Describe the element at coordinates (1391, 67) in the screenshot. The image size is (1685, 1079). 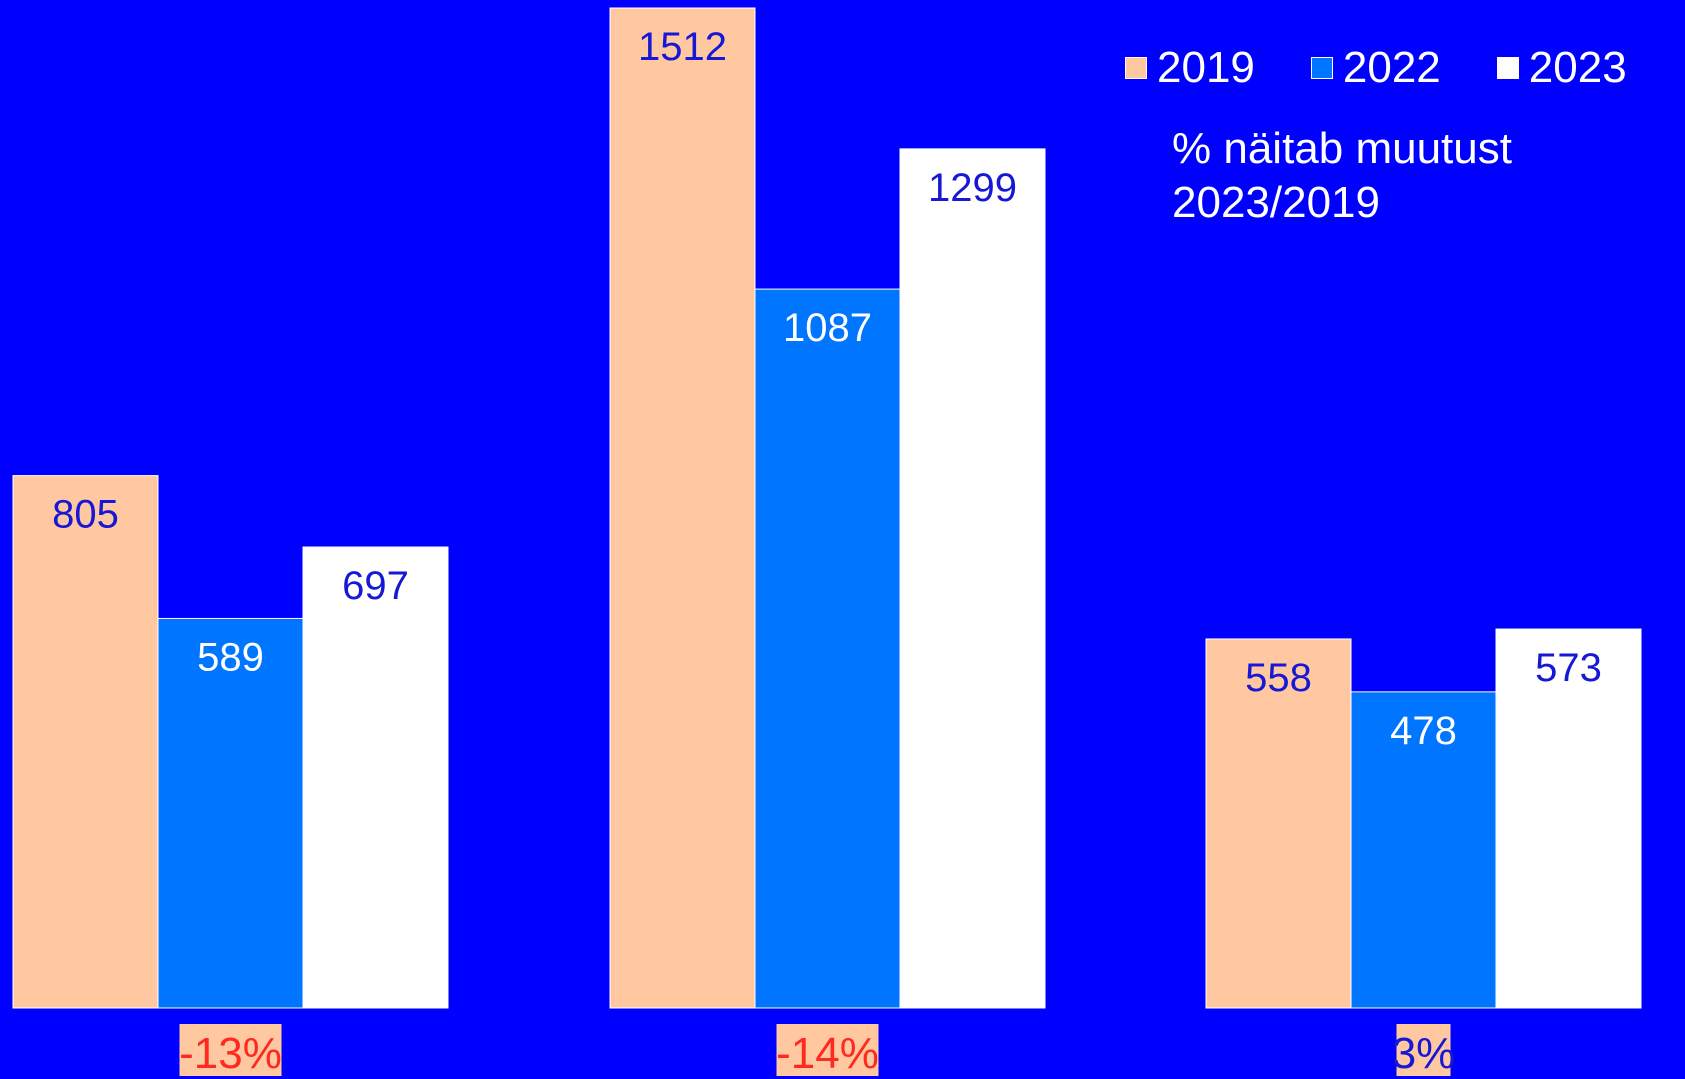
I see `legend-label-2022: 2022` at that location.